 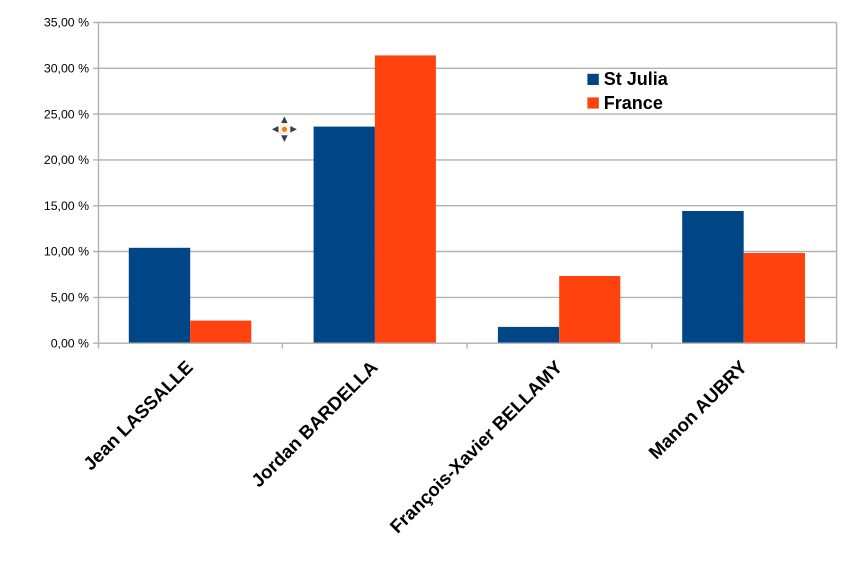 What do you see at coordinates (633, 103) in the screenshot?
I see `svg-text: France` at bounding box center [633, 103].